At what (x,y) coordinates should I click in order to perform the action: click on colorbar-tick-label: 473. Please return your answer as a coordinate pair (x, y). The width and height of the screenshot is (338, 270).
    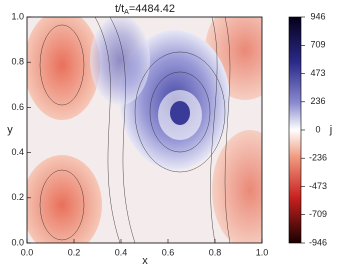
    Looking at the image, I should click on (317, 73).